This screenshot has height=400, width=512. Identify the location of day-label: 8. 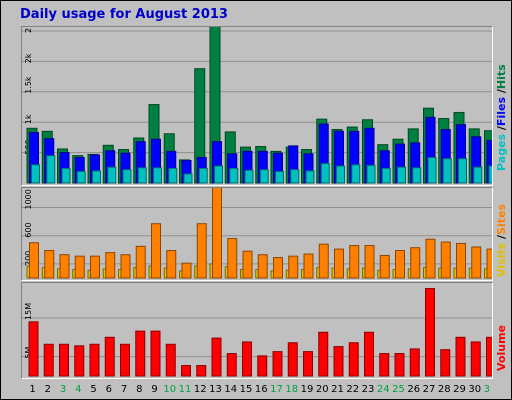
(139, 389).